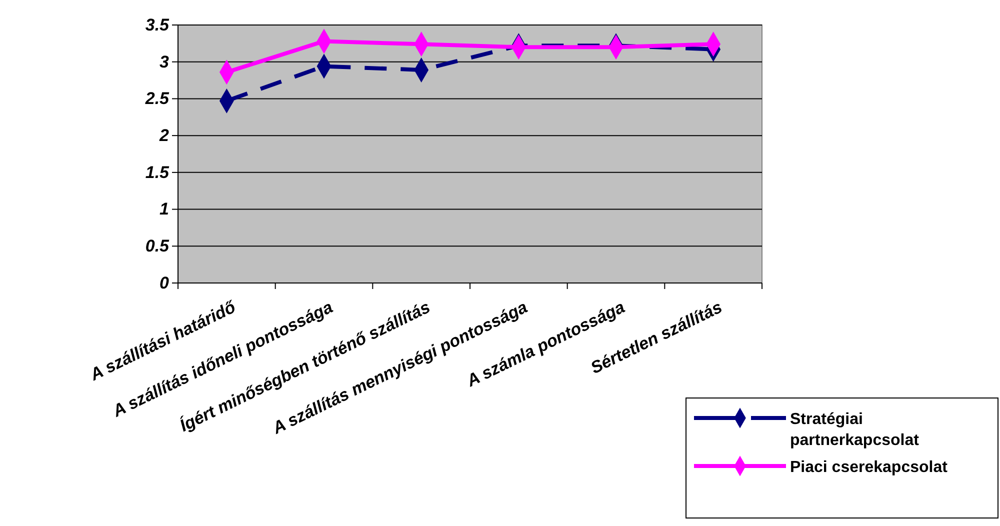  What do you see at coordinates (869, 467) in the screenshot?
I see `legend-label: Piaci cserekapcsolat` at bounding box center [869, 467].